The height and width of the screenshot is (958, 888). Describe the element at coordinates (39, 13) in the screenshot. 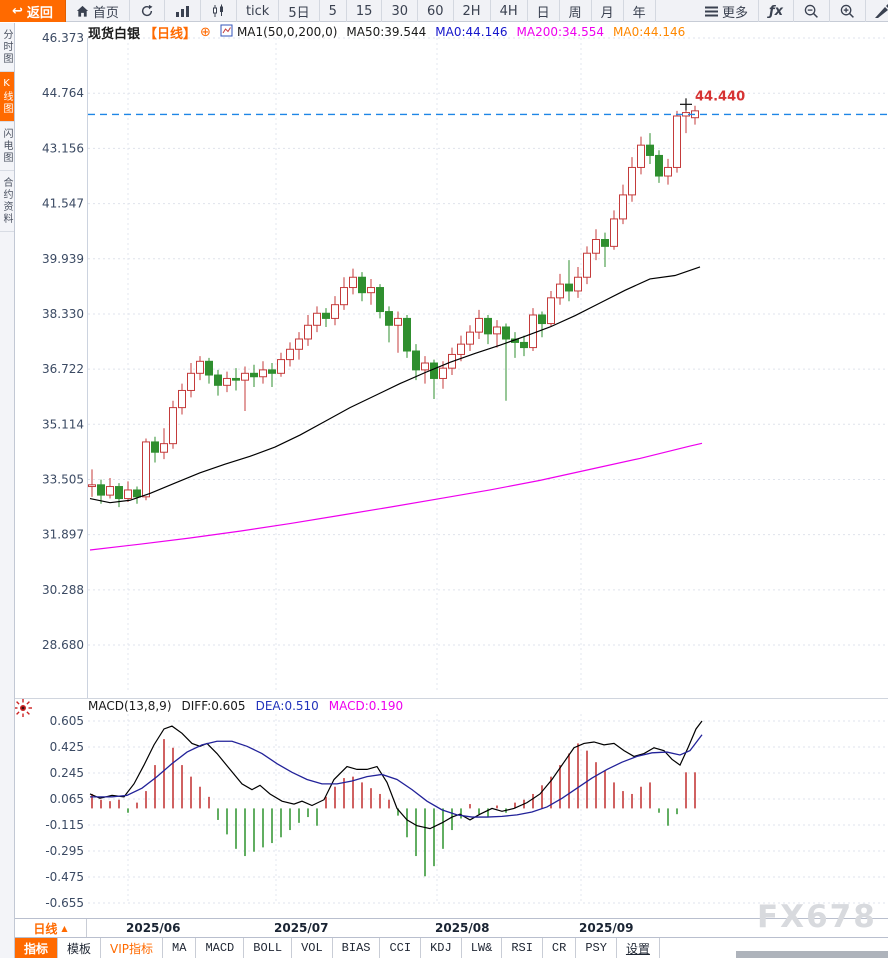

I see `back-label: 返回` at that location.